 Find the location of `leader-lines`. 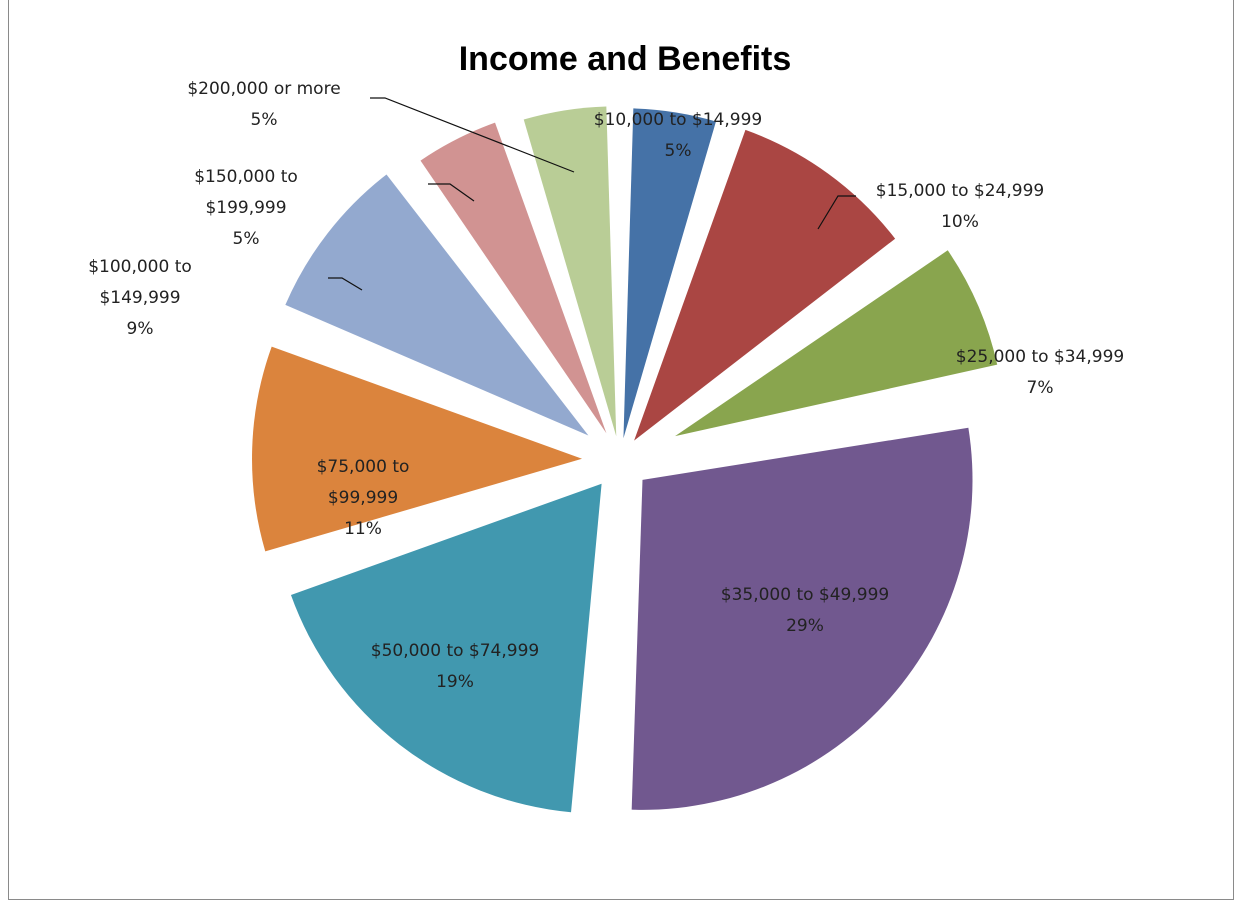

leader-lines is located at coordinates (592, 194).